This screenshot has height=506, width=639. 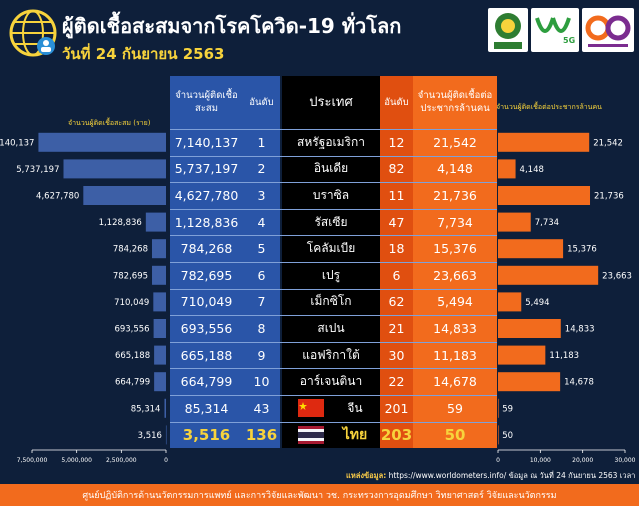 What do you see at coordinates (625, 460) in the screenshot?
I see `per-million-tick-label: 30,000` at bounding box center [625, 460].